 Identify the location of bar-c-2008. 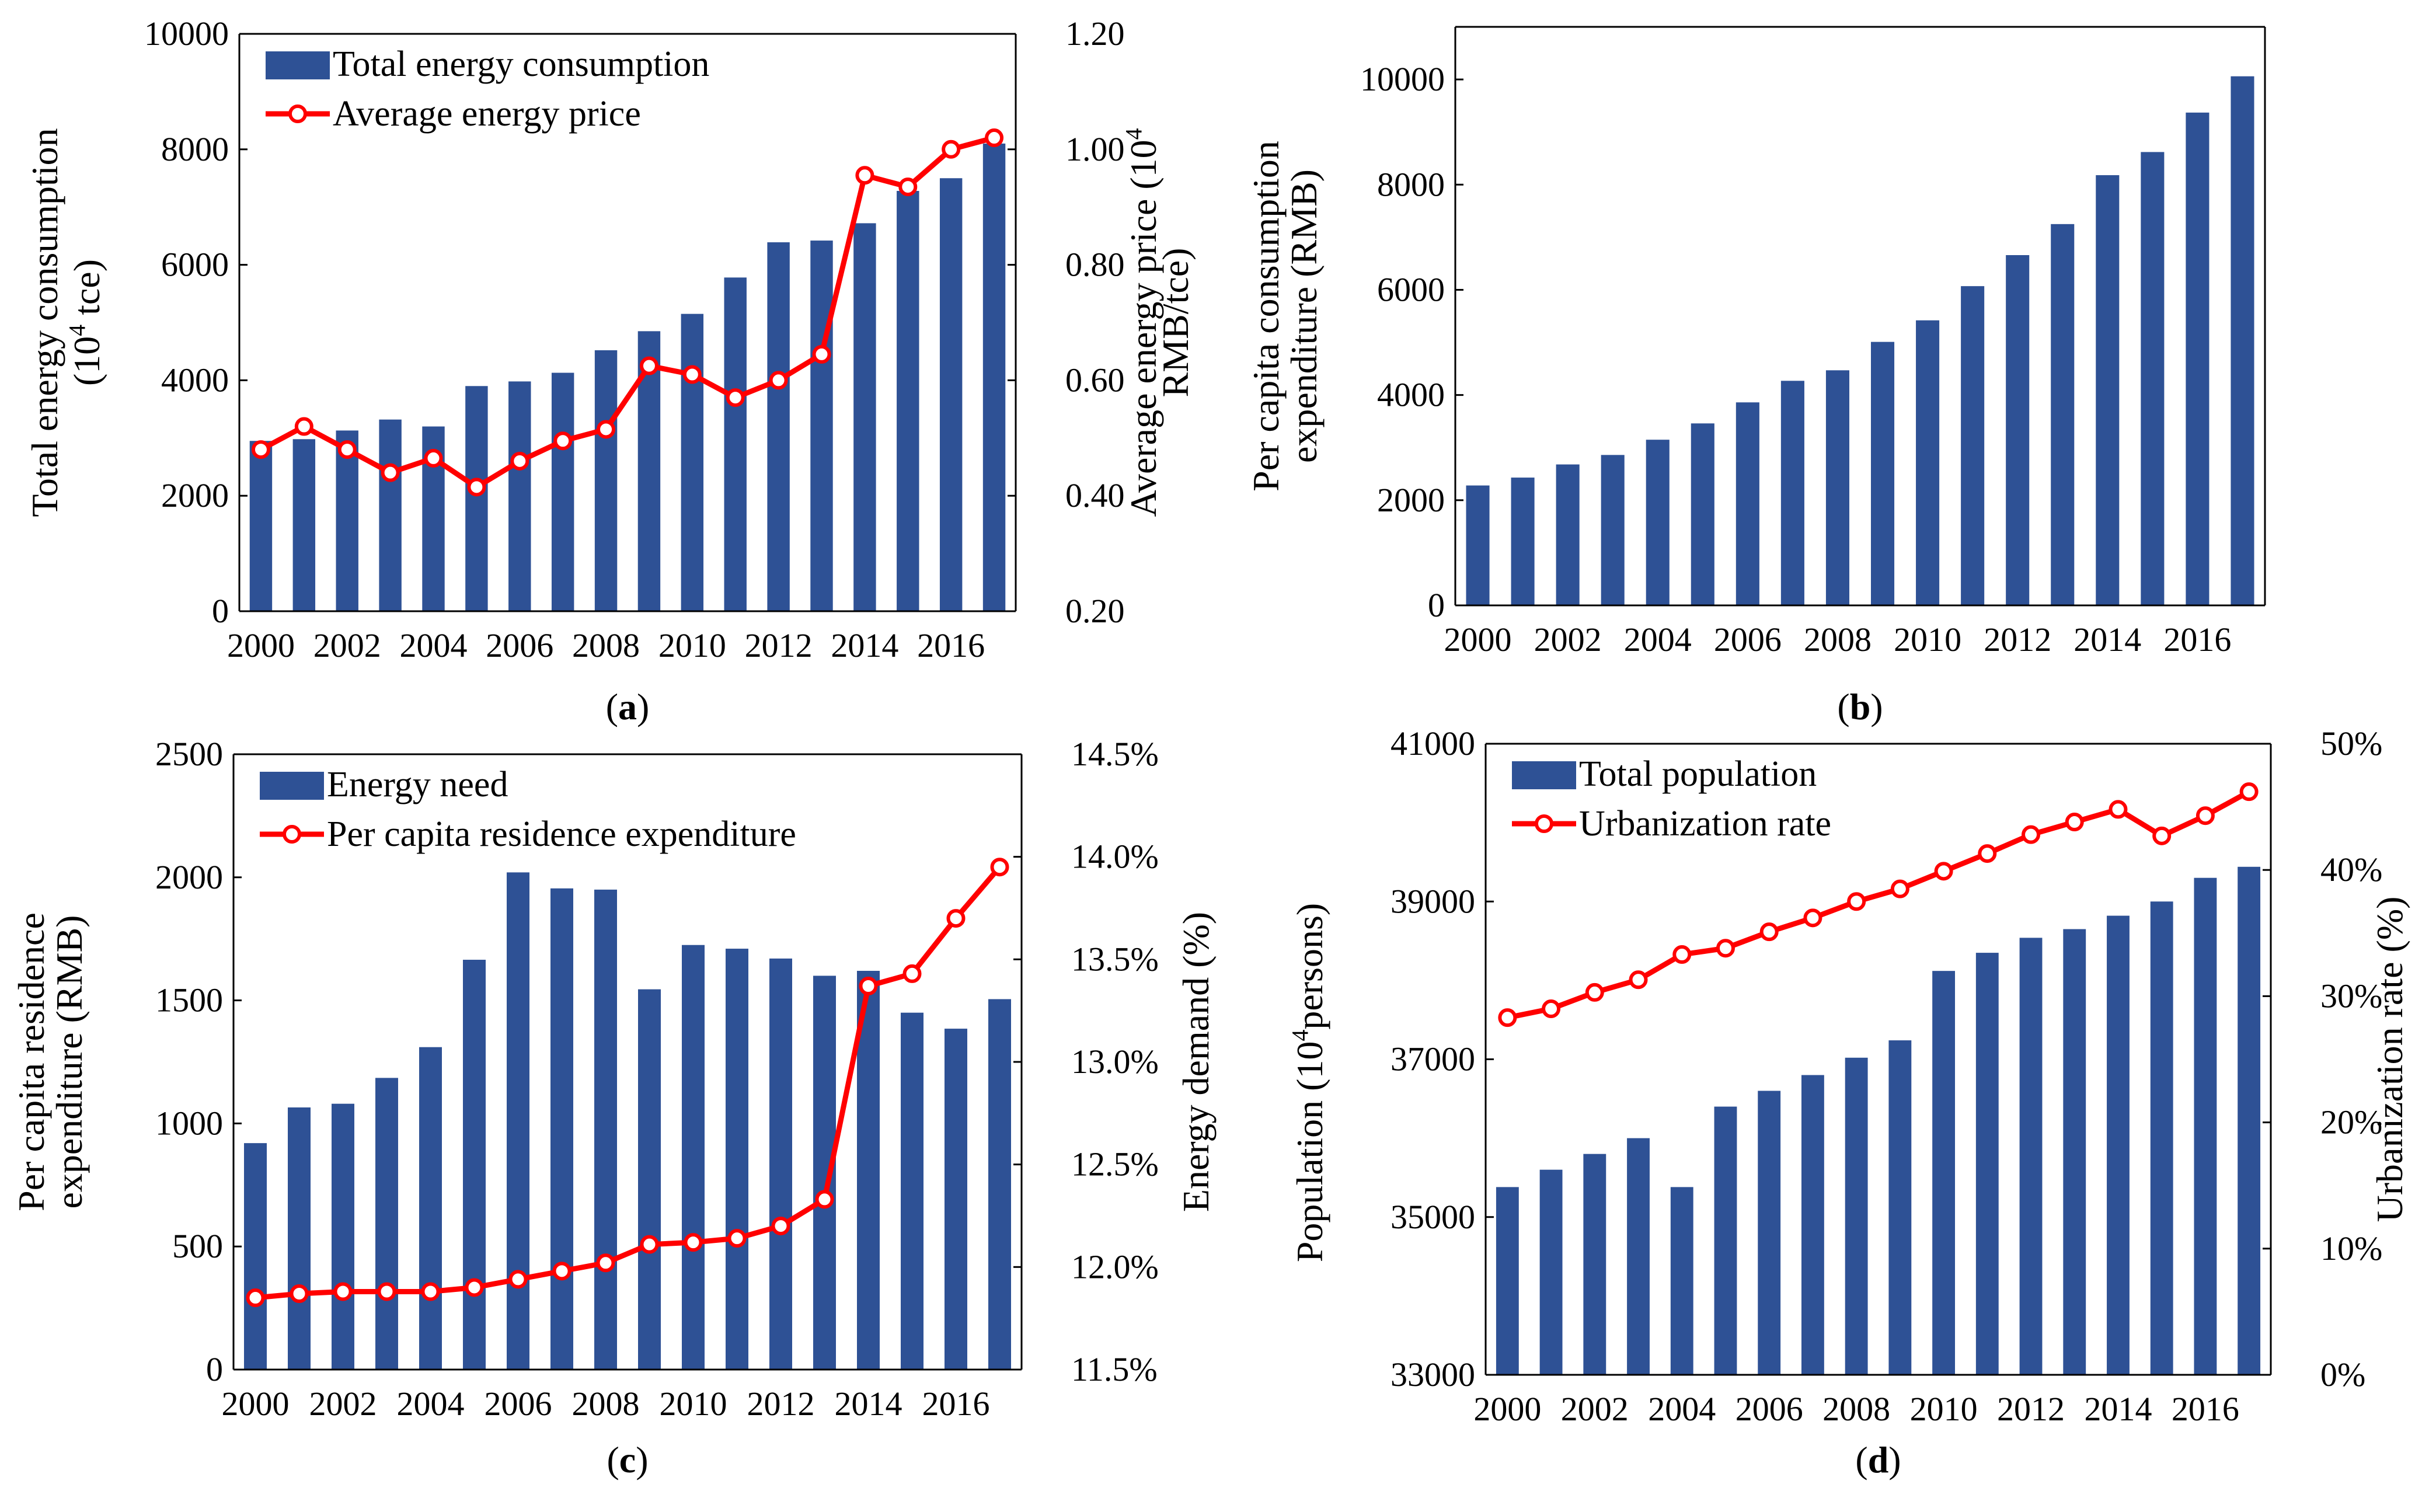
(605, 1129).